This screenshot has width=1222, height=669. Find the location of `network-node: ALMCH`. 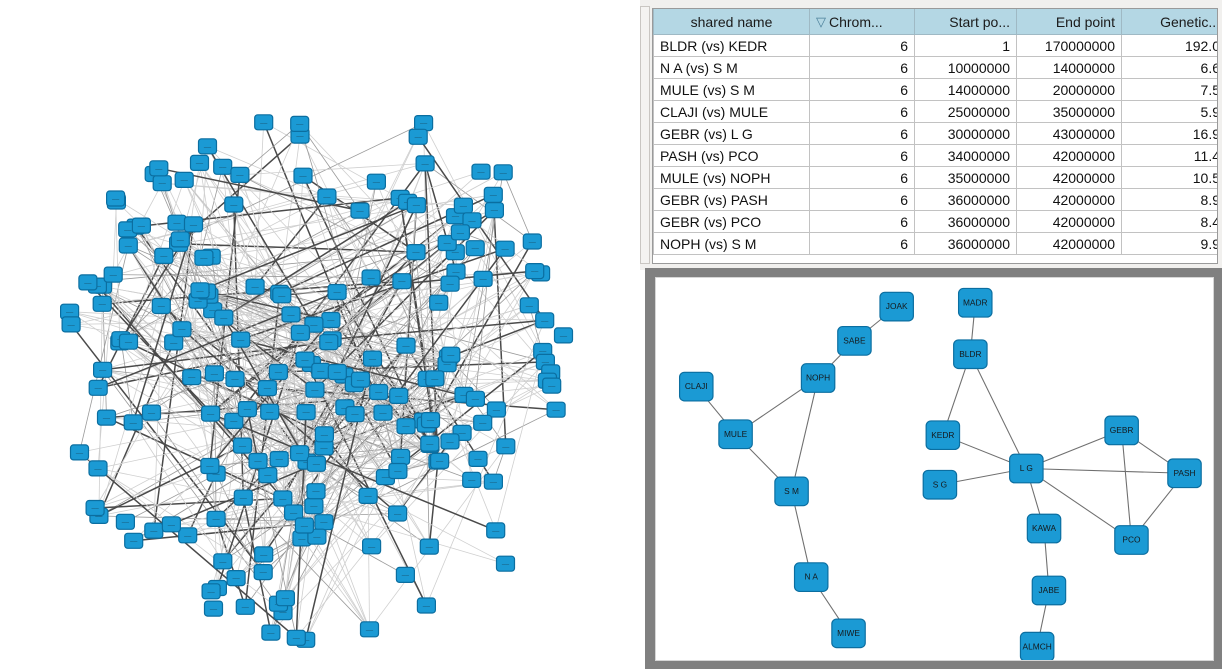

network-node: ALMCH is located at coordinates (1037, 645).